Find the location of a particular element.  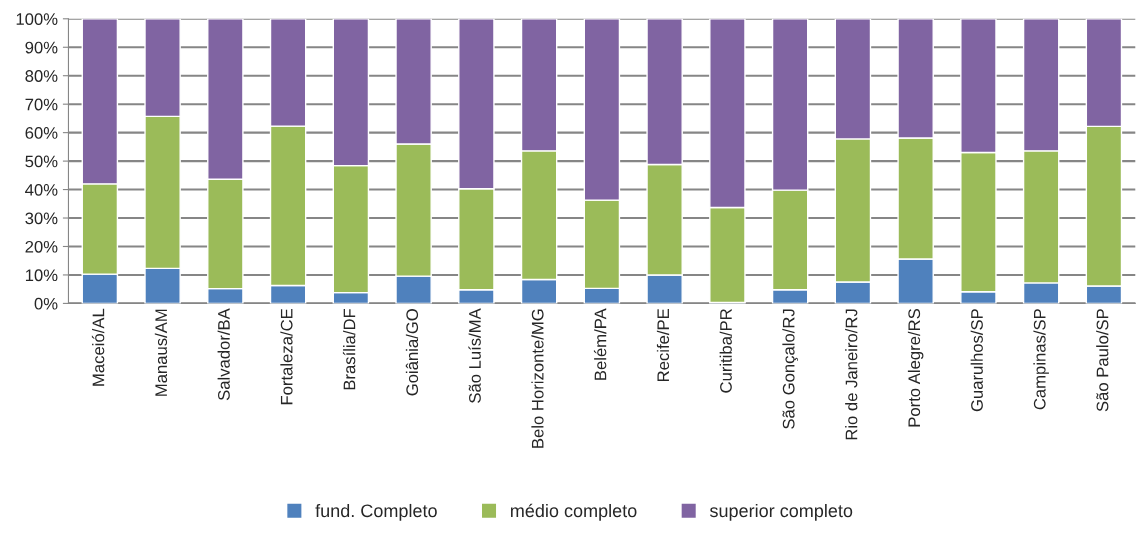

x-tick-label: Goiânia/GO is located at coordinates (412, 352).